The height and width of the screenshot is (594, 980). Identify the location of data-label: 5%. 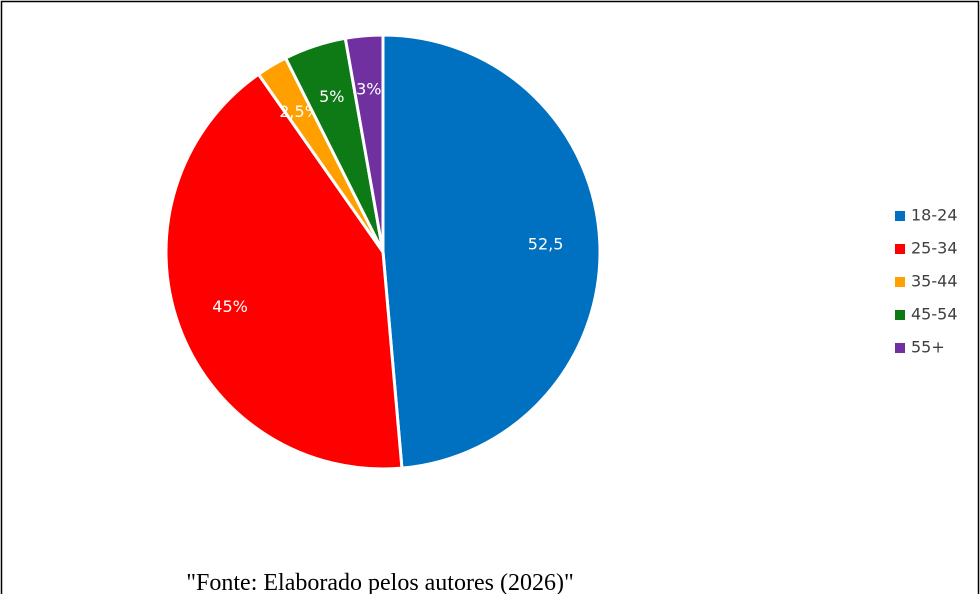
(331, 96).